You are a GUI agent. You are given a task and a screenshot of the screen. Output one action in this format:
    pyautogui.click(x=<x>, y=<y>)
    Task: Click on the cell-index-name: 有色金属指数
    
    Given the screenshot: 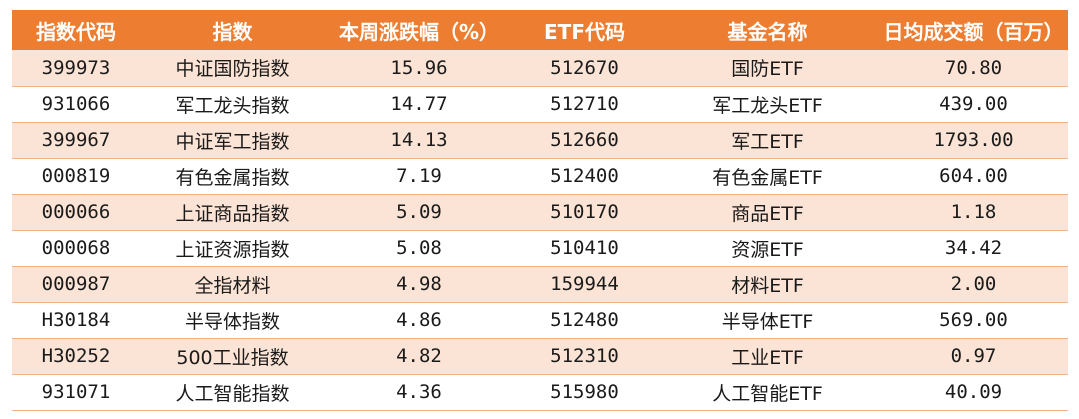 What is the action you would take?
    pyautogui.click(x=232, y=177)
    